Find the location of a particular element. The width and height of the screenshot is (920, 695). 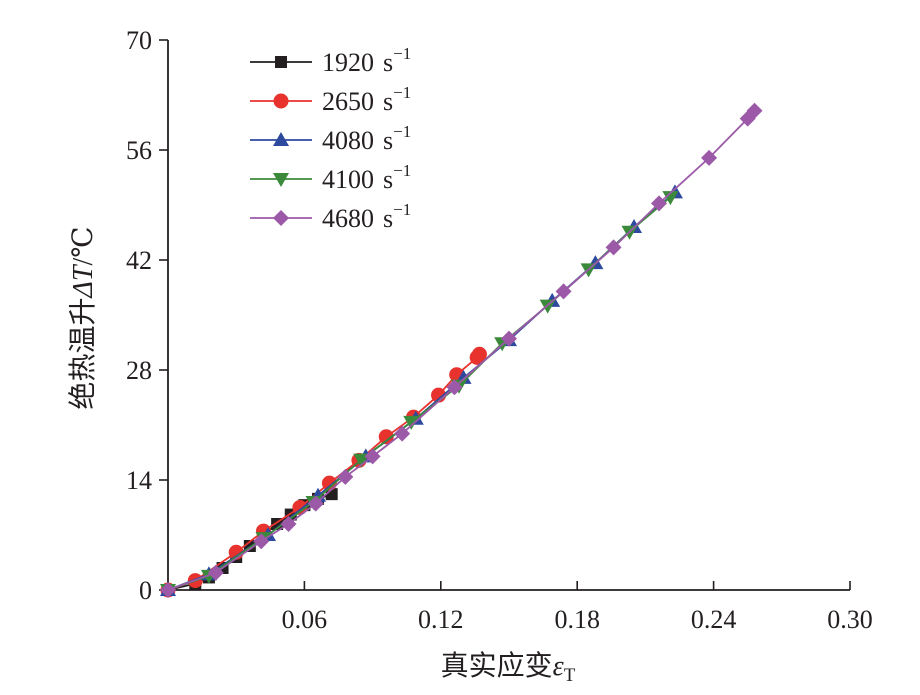

legend-entry: 4680 s−1 is located at coordinates (330, 216).